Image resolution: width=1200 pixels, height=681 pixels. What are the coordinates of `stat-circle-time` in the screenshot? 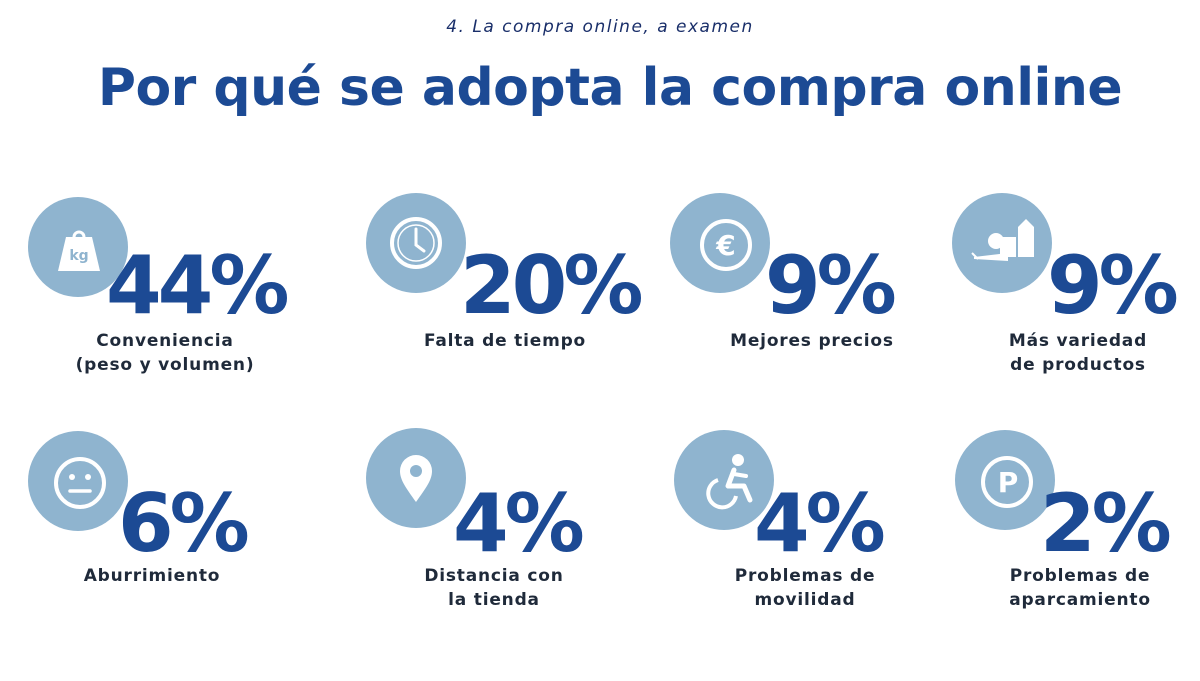 It's located at (416, 243).